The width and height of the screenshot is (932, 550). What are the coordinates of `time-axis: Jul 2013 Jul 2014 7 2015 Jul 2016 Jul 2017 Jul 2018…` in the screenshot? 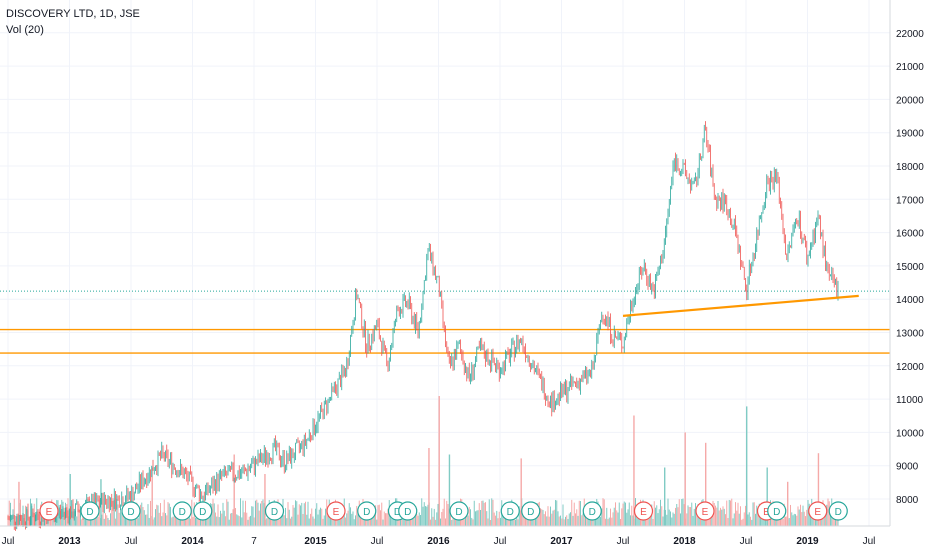 It's located at (445, 536).